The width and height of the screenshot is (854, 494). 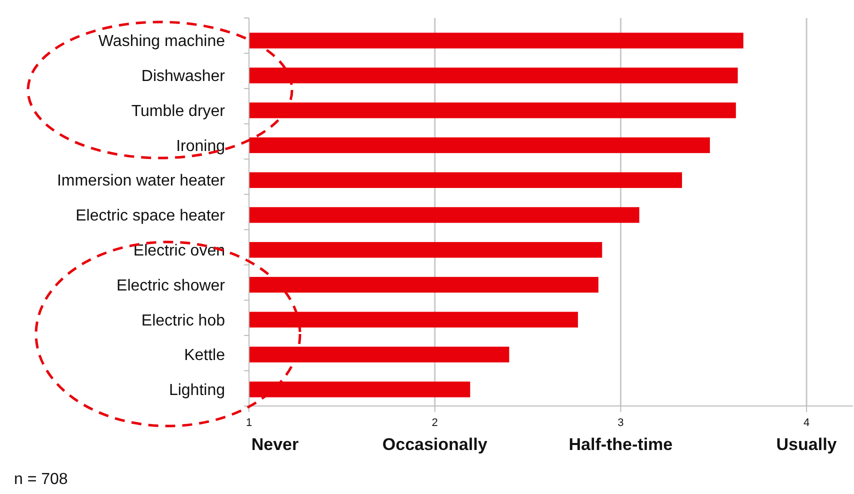 I want to click on x-tick-label: 2 Occasionally, so click(x=435, y=435).